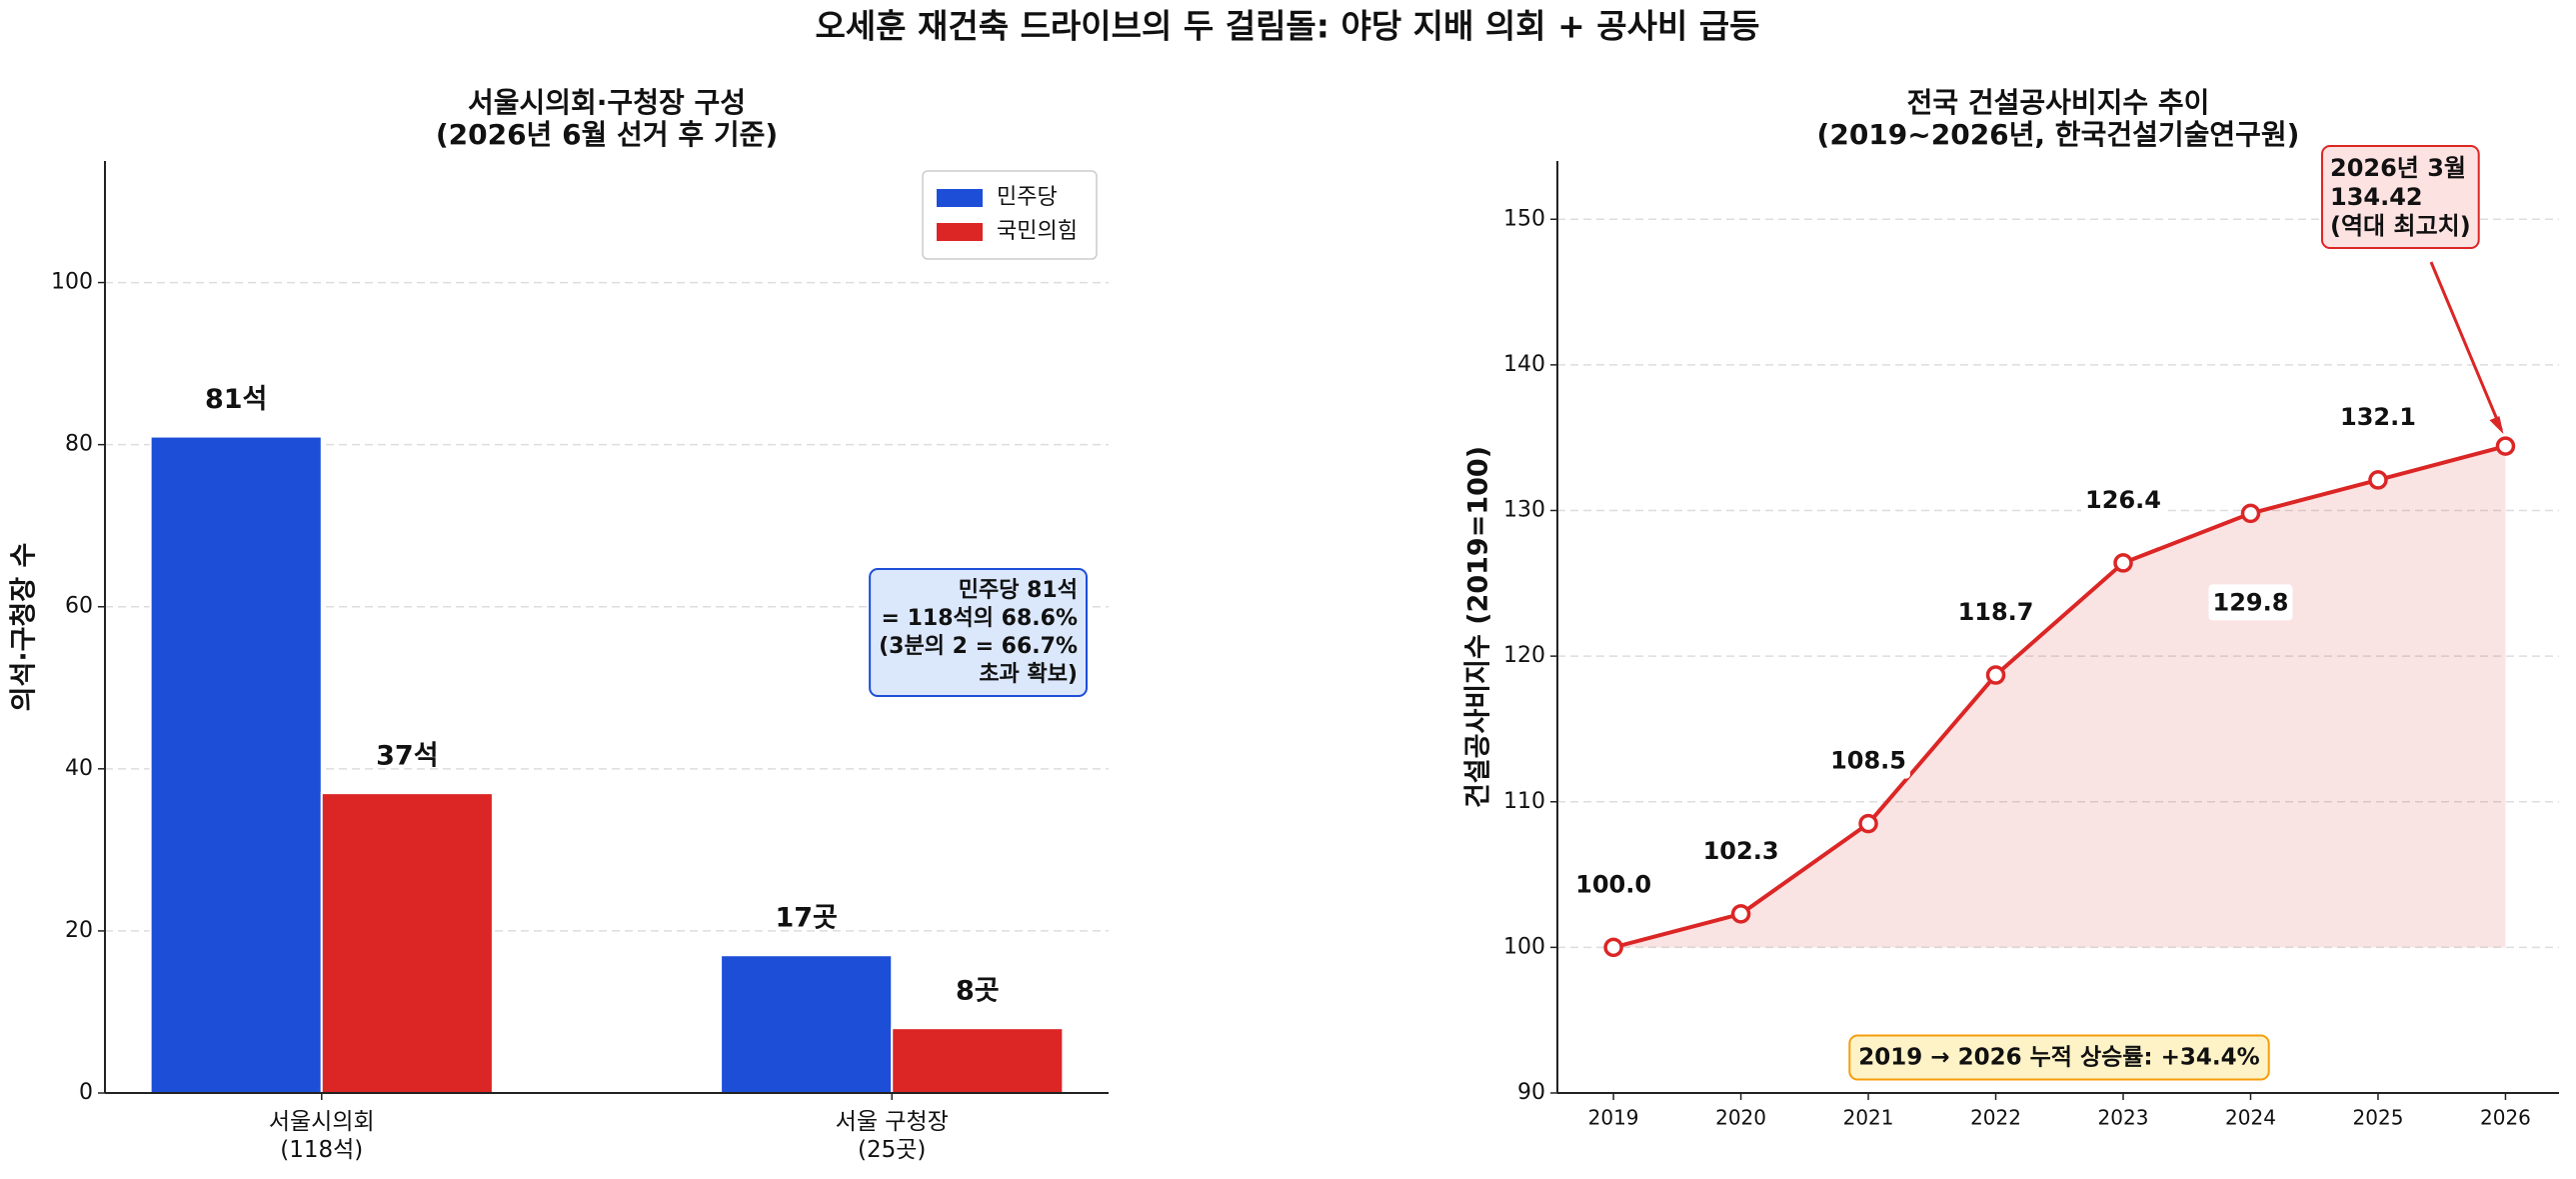  Describe the element at coordinates (79, 606) in the screenshot. I see `y-tick-label: 60` at that location.